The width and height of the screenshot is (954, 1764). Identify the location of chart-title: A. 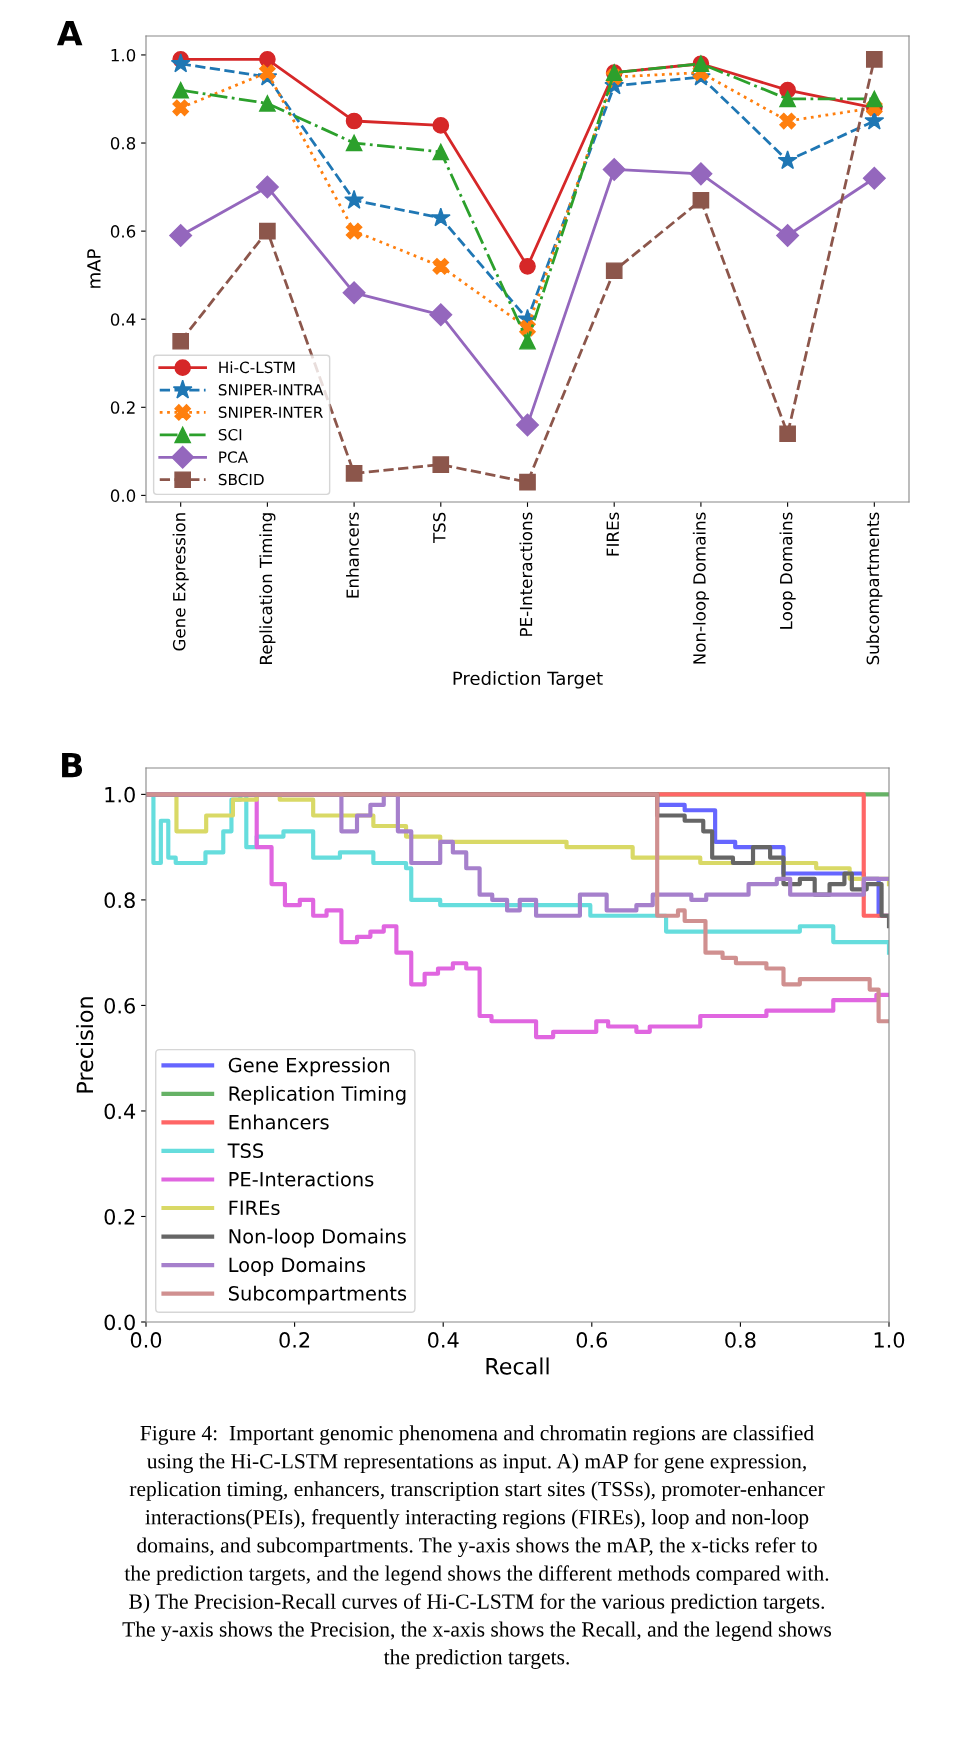
(69, 33).